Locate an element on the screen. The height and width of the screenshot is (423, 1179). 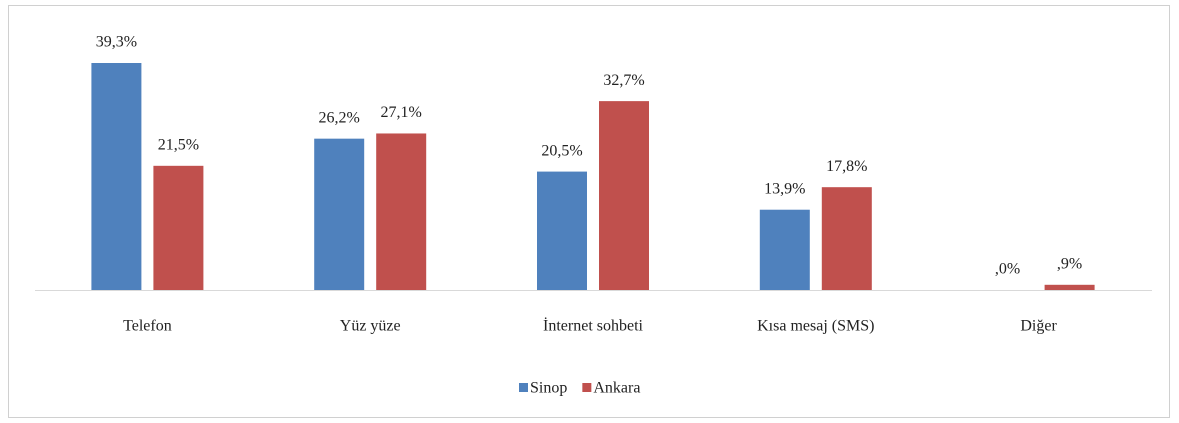
data-label: 20,5% is located at coordinates (561, 150).